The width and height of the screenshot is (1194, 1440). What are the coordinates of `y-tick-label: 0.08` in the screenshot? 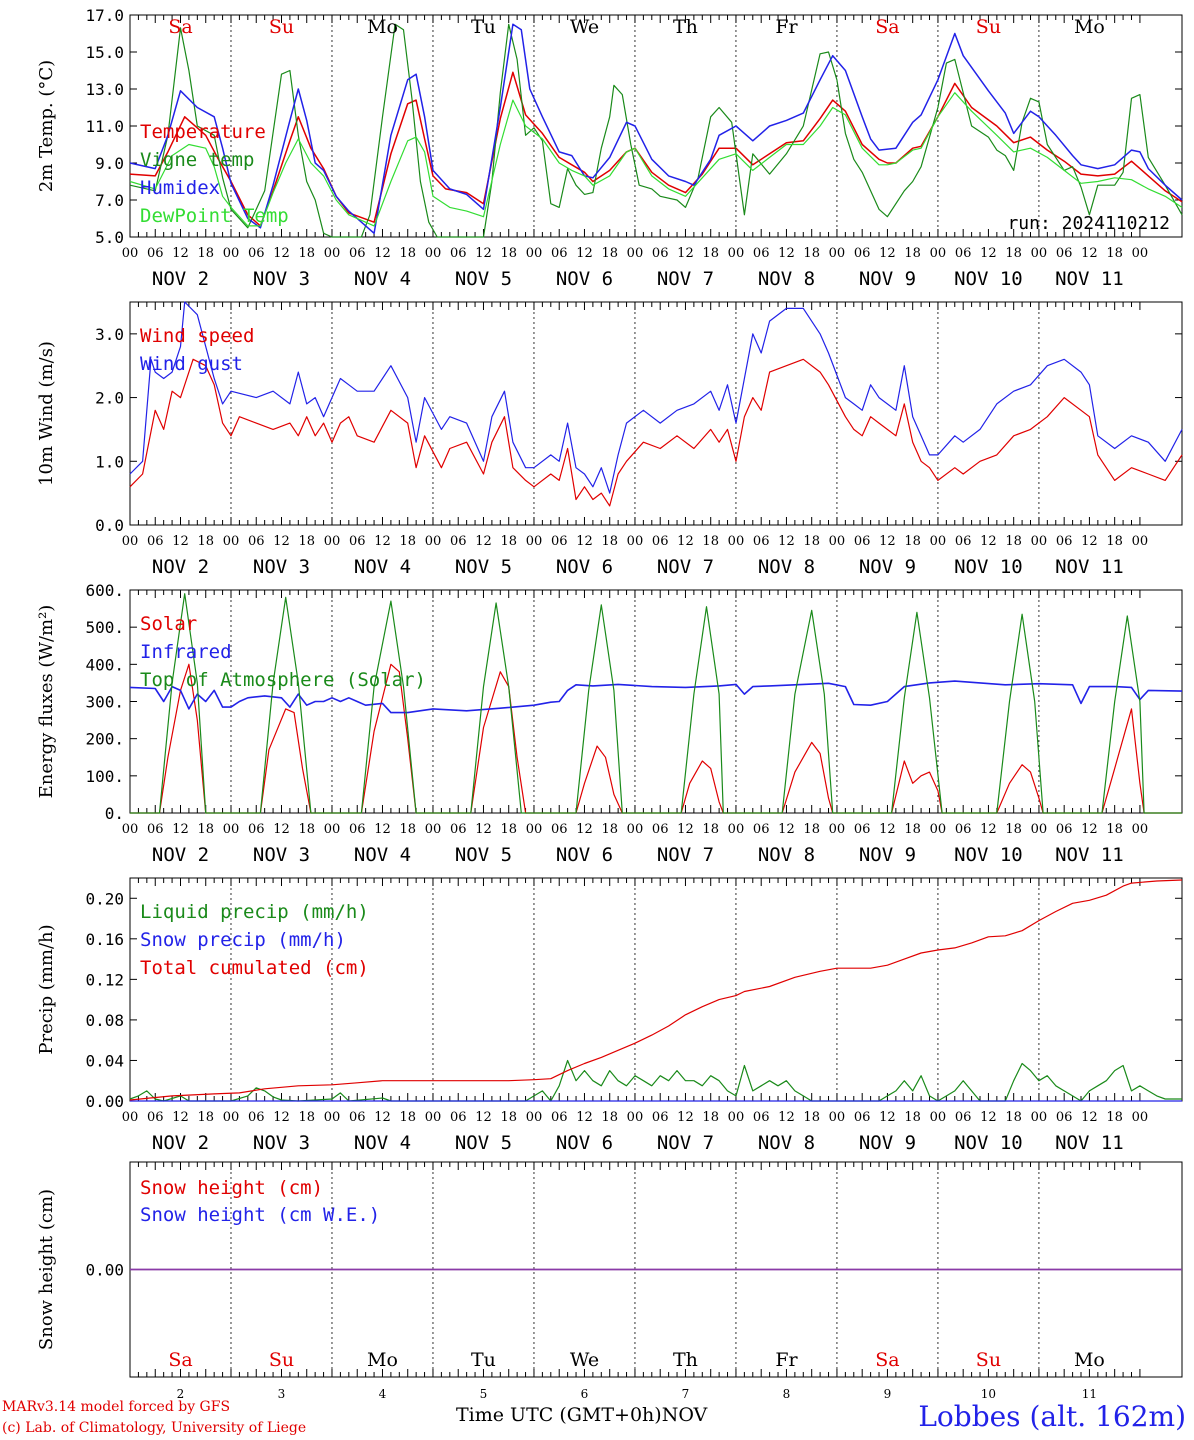 It's located at (104, 1020).